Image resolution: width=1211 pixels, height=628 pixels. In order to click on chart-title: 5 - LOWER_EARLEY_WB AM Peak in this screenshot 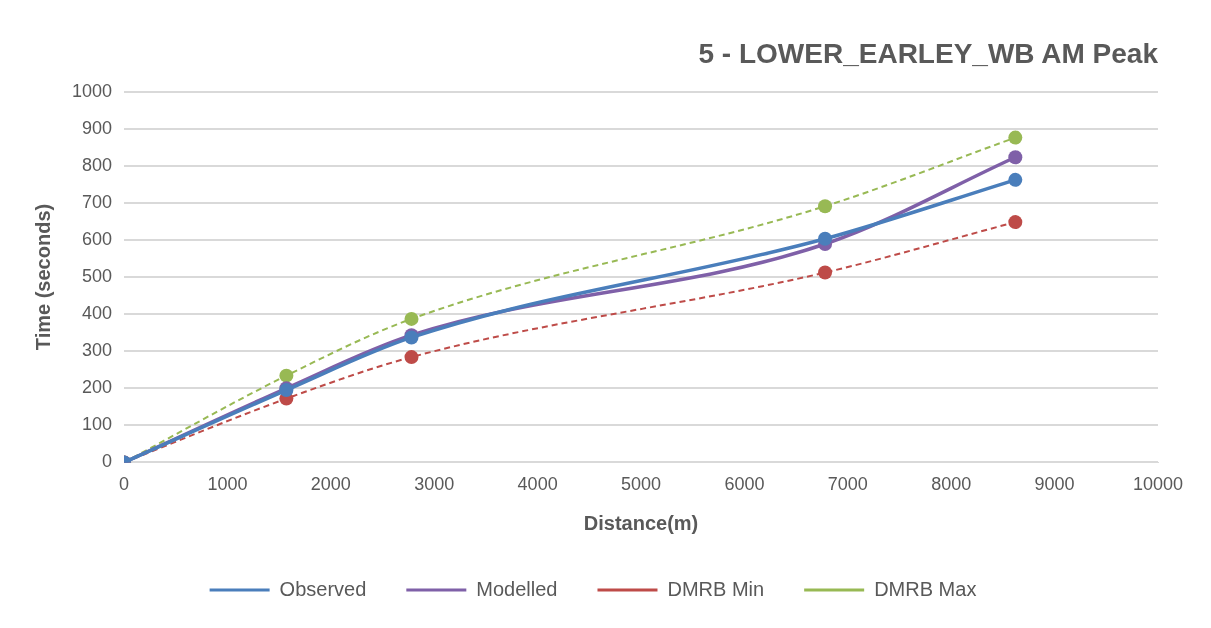, I will do `click(928, 53)`.